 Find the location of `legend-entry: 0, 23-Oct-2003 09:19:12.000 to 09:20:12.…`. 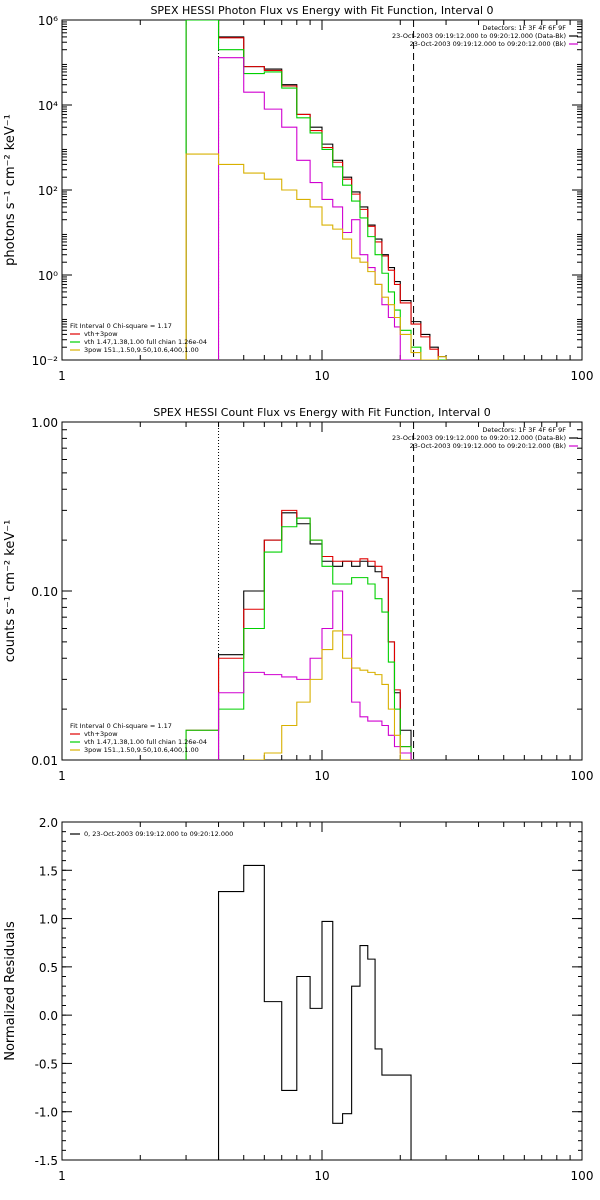

legend-entry: 0, 23-Oct-2003 09:19:12.000 to 09:20:12.… is located at coordinates (158, 834).